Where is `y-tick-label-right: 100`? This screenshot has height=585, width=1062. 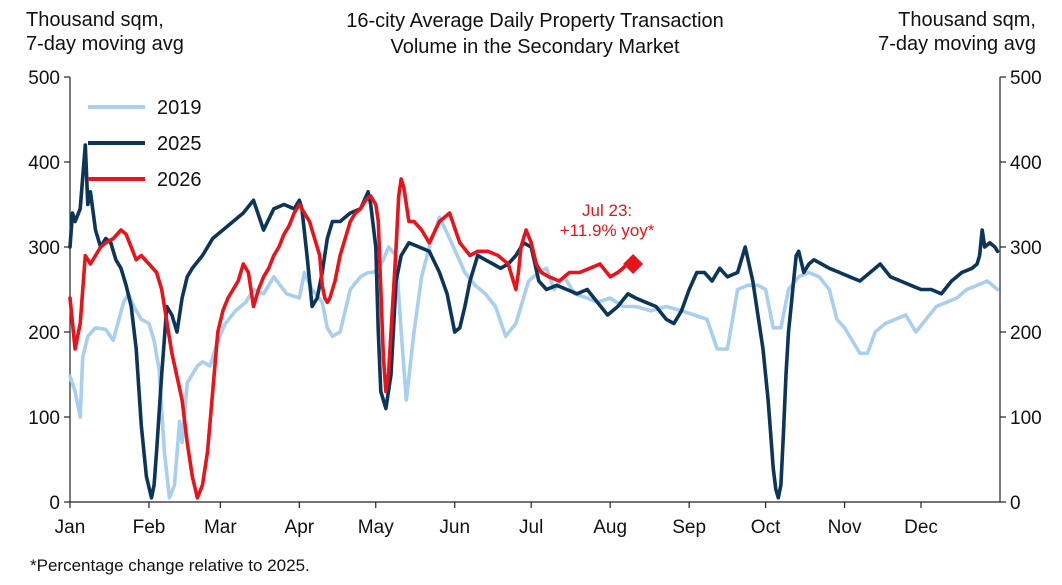
y-tick-label-right: 100 is located at coordinates (1026, 418).